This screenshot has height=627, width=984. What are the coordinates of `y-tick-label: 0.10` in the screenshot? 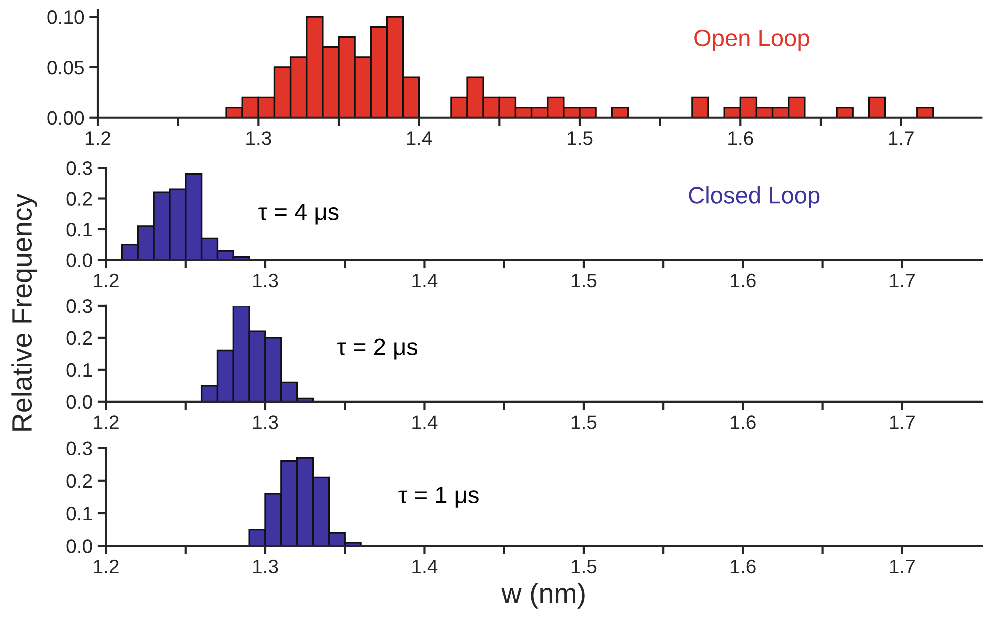 It's located at (66, 17).